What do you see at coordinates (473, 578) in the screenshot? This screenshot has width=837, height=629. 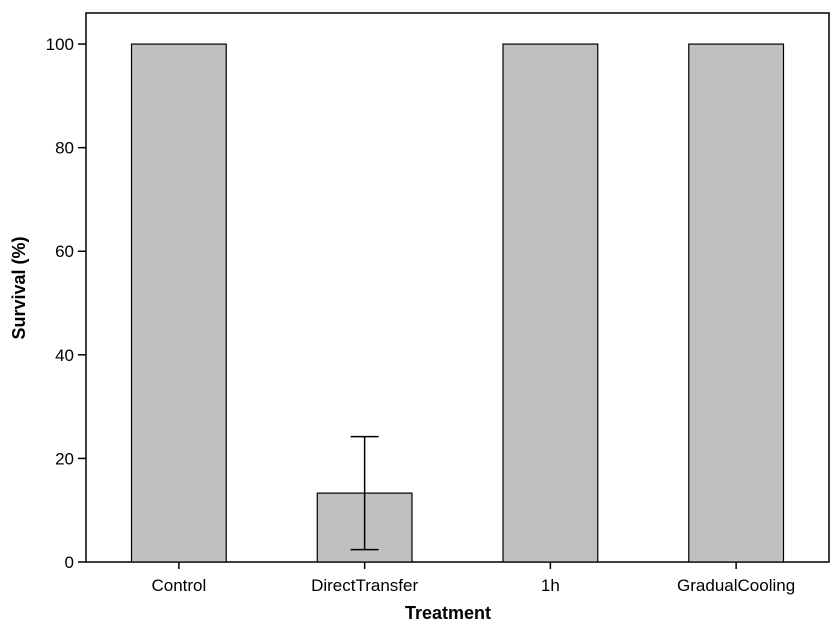 I see `x-axis: Control DirectTransfer 1h GradualCooling` at bounding box center [473, 578].